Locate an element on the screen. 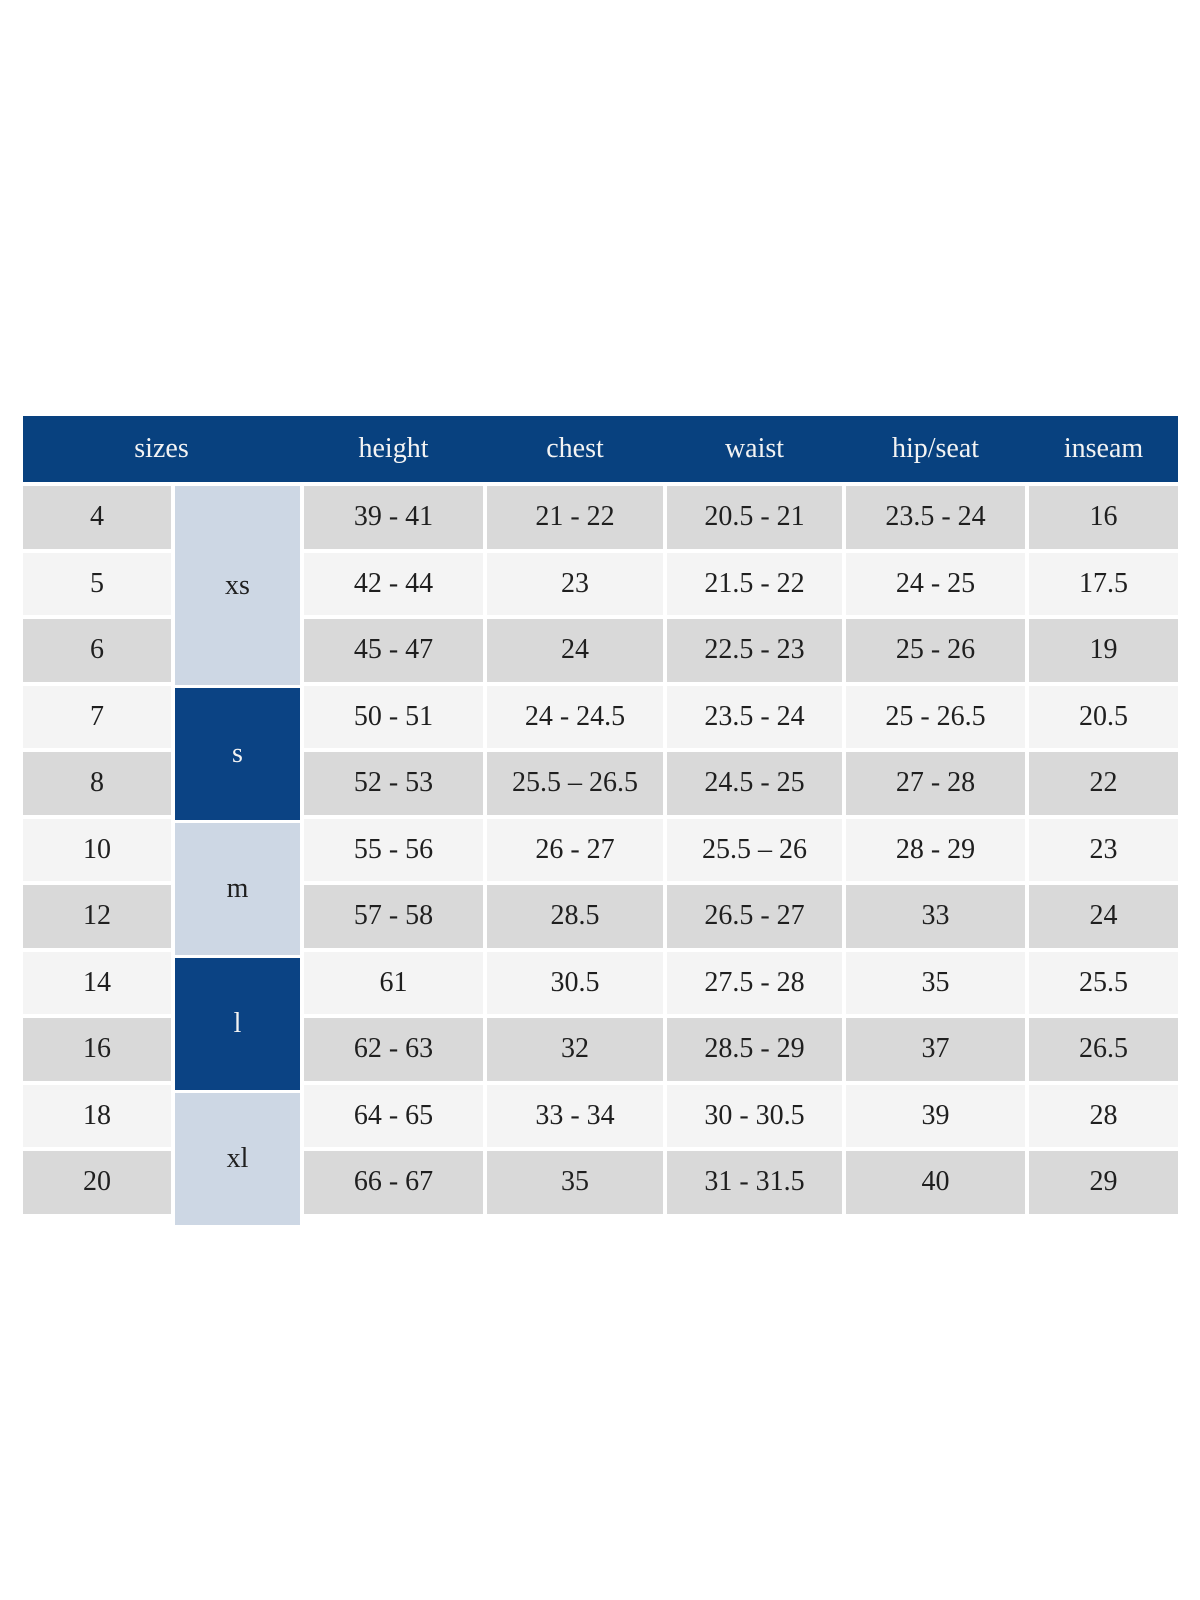 This screenshot has height=1600, width=1200. size-group-cell-s: s is located at coordinates (237, 754).